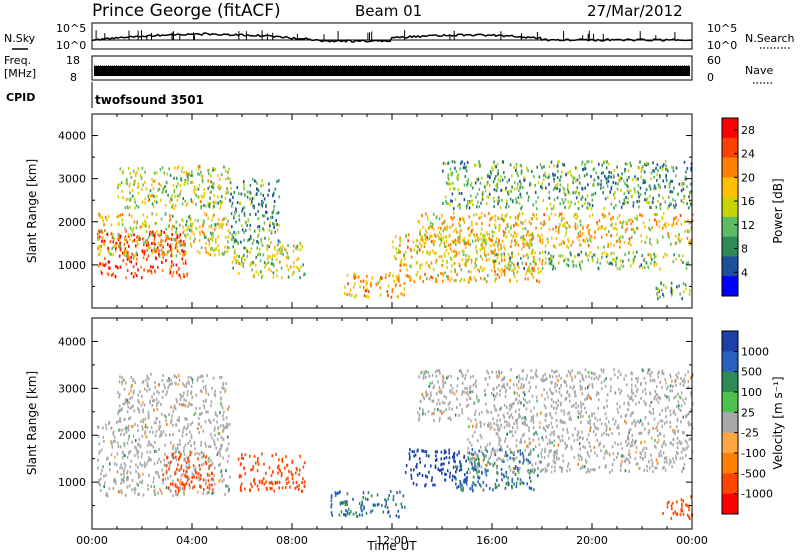 This screenshot has width=800, height=554. I want to click on beam-label: Beam 01, so click(388, 11).